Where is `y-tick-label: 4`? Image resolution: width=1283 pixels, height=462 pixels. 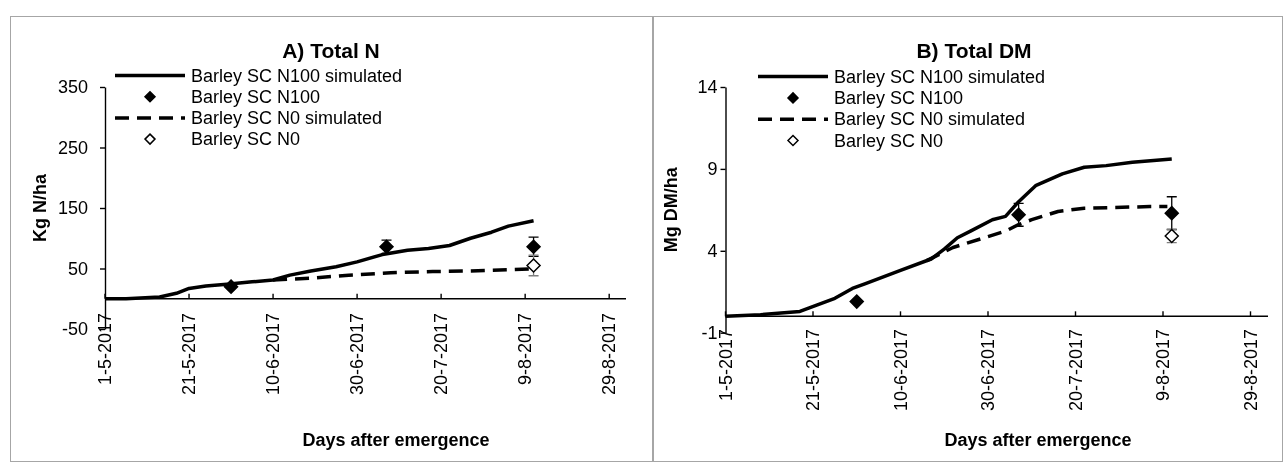 y-tick-label: 4 is located at coordinates (712, 251).